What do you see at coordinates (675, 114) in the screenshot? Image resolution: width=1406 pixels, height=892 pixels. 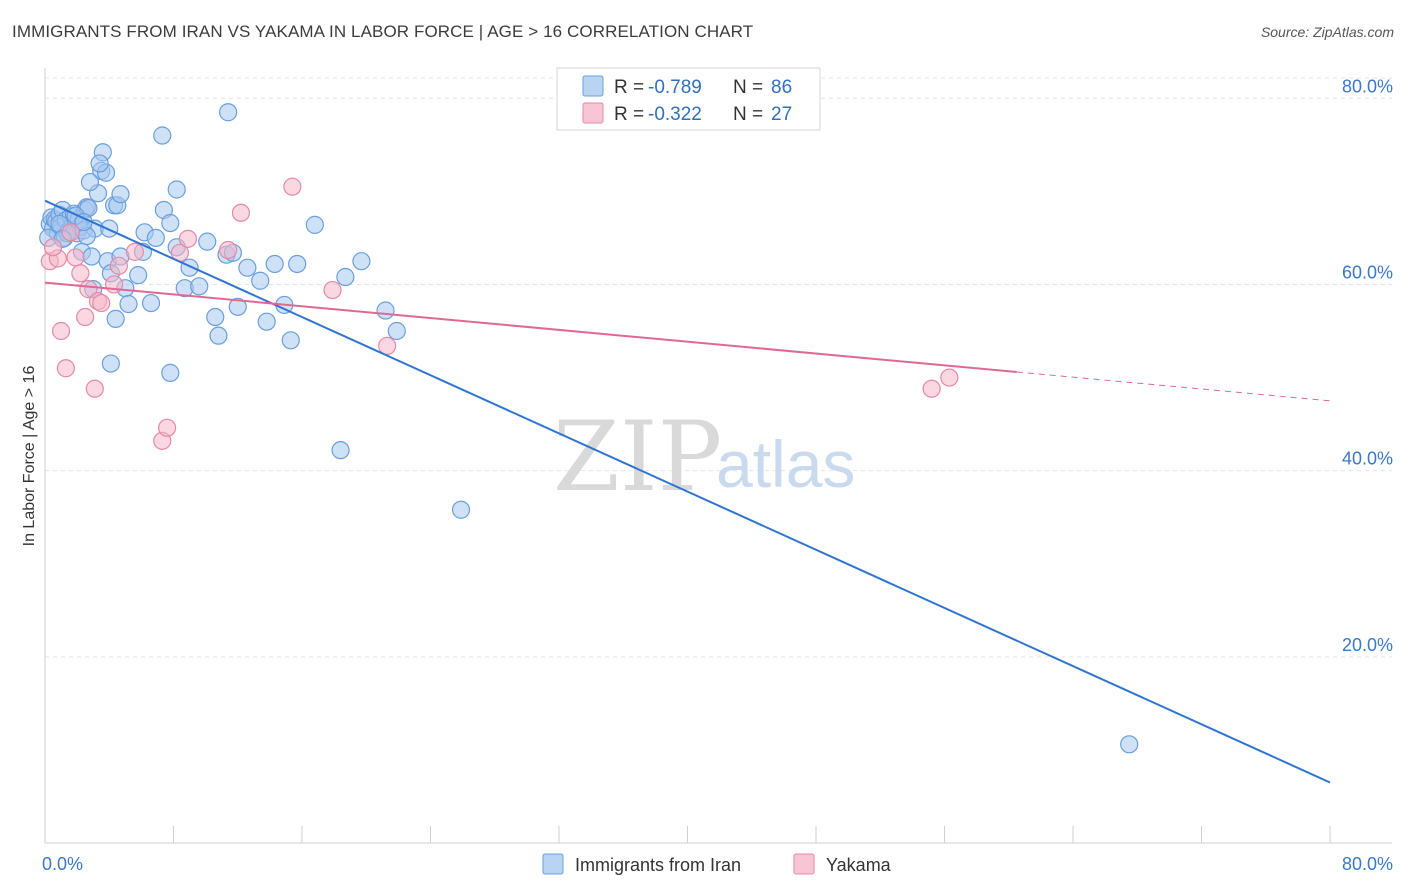 I see `legend-r-value-yakama: -0.322` at bounding box center [675, 114].